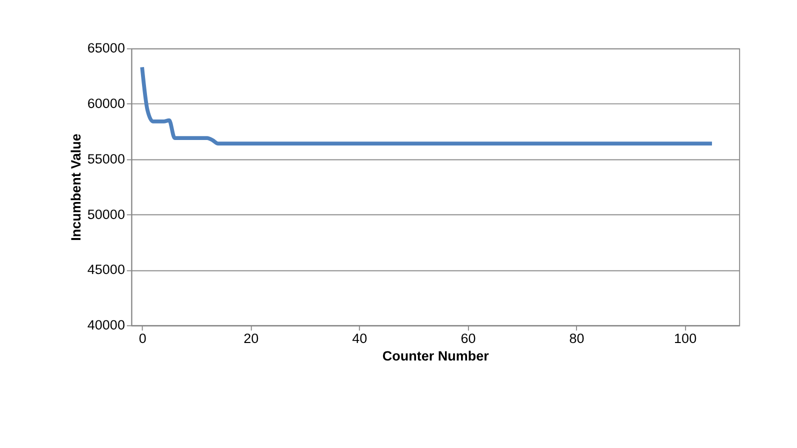  I want to click on x-tick-label: 60, so click(468, 338).